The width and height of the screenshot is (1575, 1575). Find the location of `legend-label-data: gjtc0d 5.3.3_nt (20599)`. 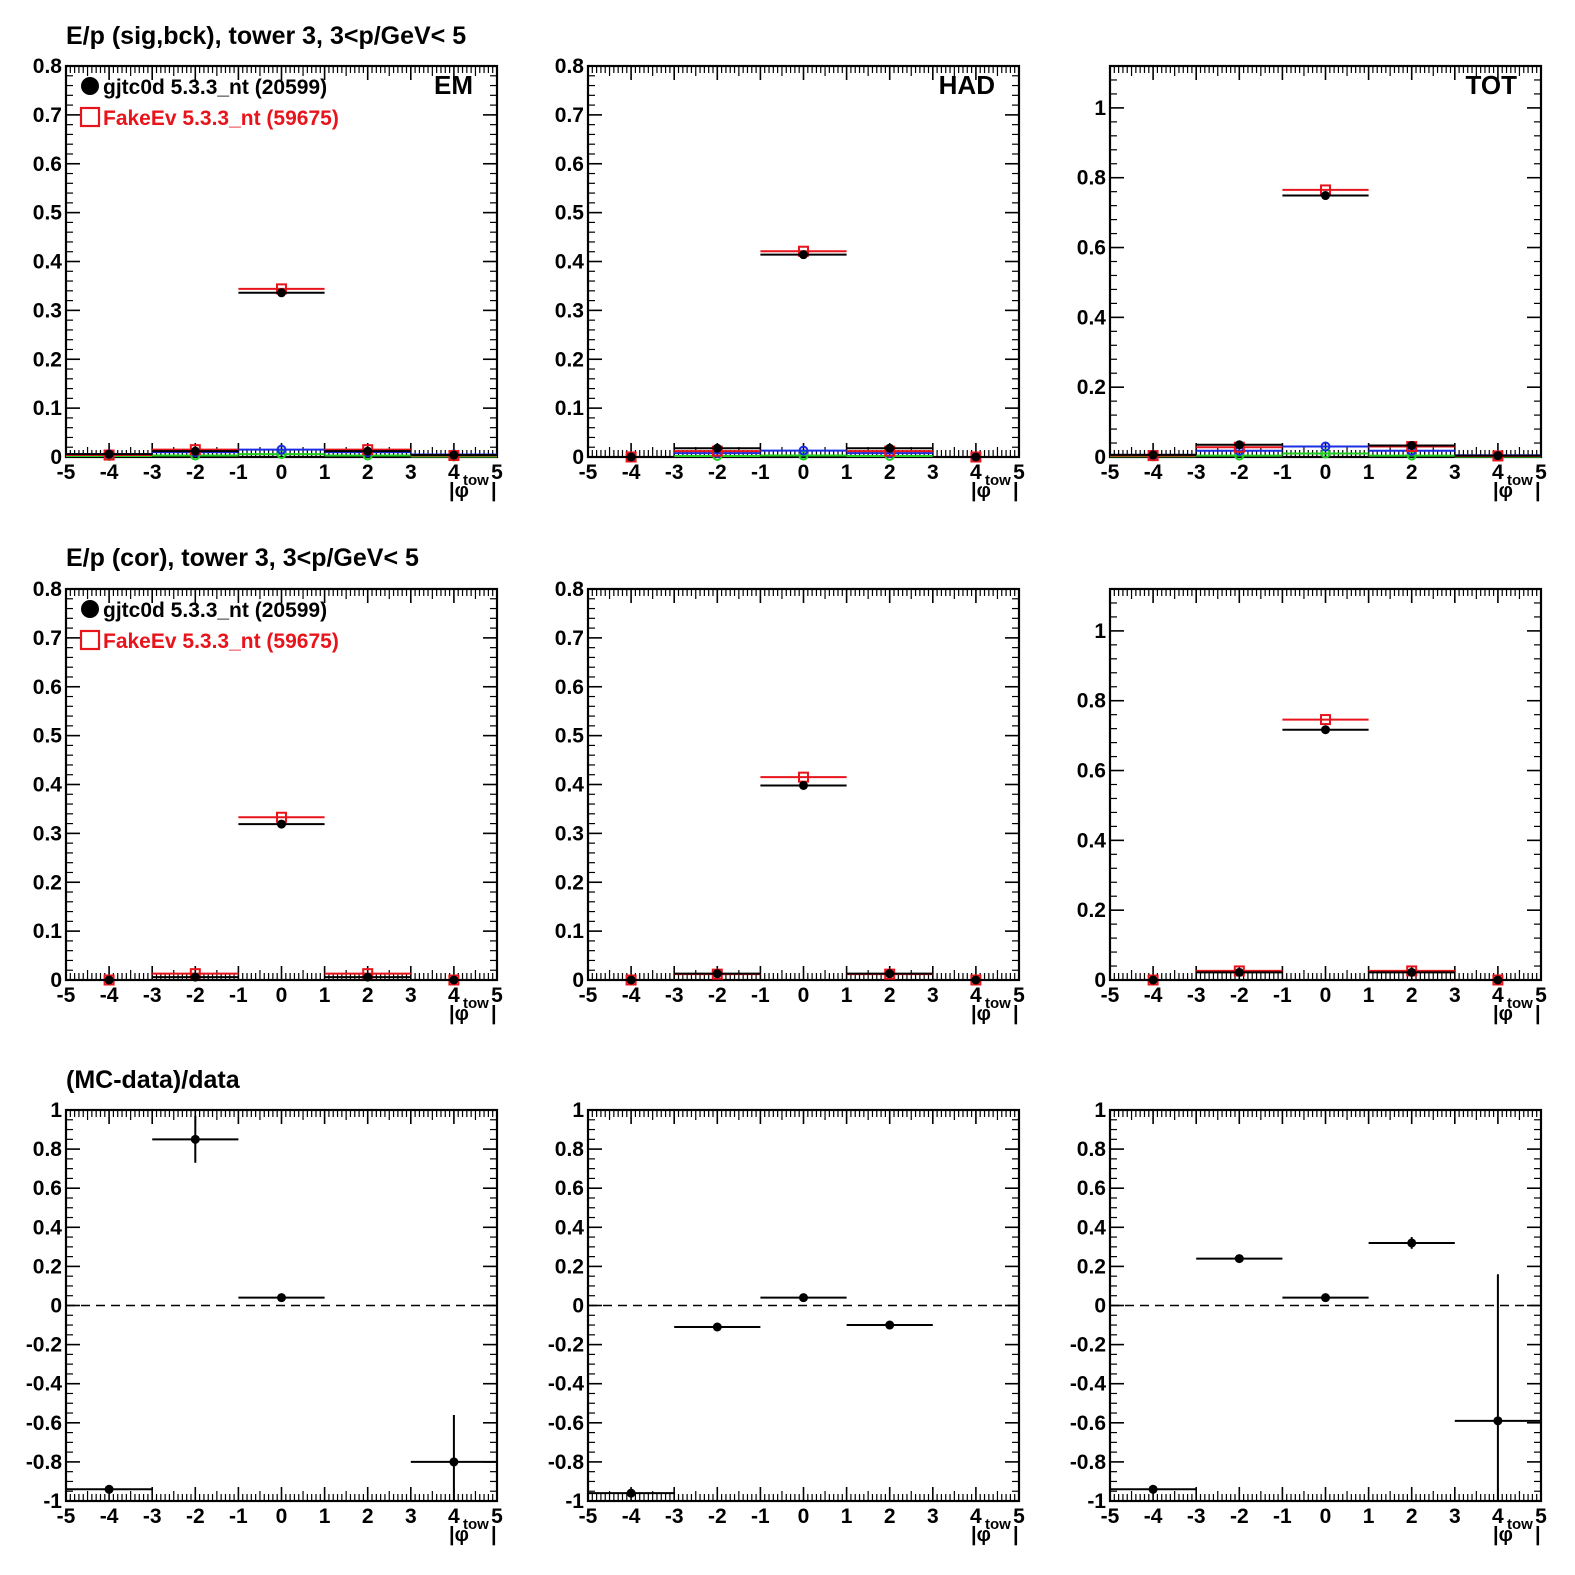

legend-label-data: gjtc0d 5.3.3_nt (20599) is located at coordinates (215, 87).